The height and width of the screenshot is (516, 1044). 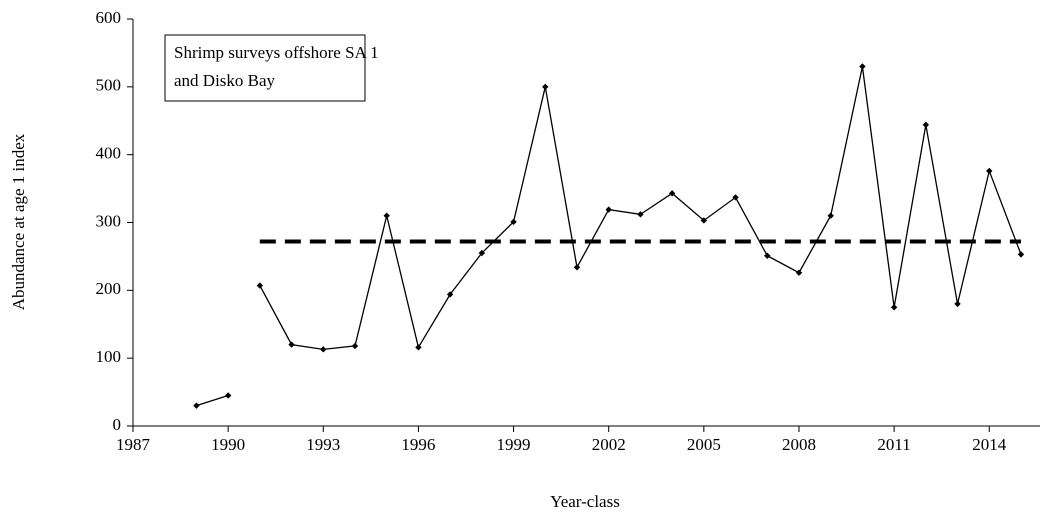 I want to click on y-tick-label: 500, so click(x=109, y=85).